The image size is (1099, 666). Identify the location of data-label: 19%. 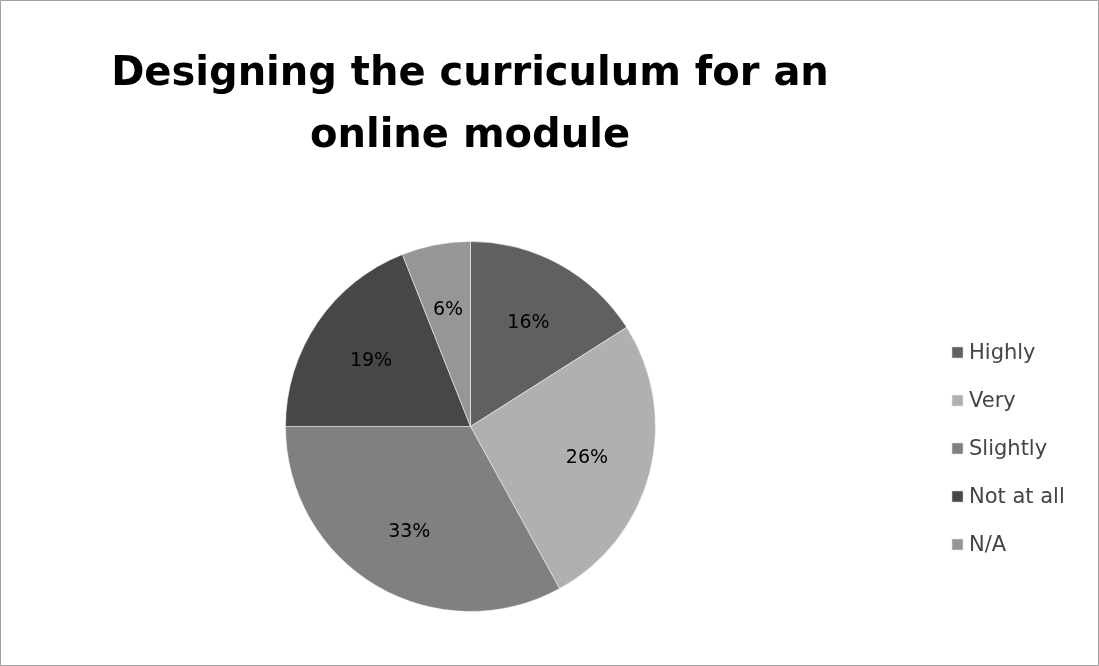
(371, 358).